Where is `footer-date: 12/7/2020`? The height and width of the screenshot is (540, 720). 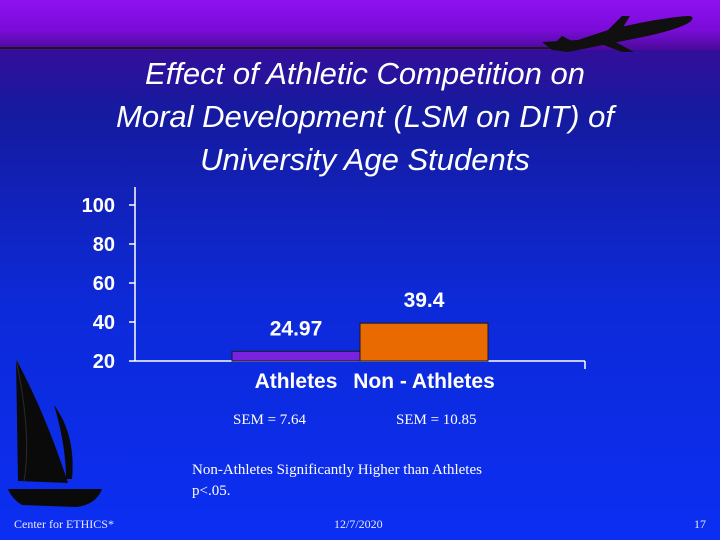 footer-date: 12/7/2020 is located at coordinates (358, 524).